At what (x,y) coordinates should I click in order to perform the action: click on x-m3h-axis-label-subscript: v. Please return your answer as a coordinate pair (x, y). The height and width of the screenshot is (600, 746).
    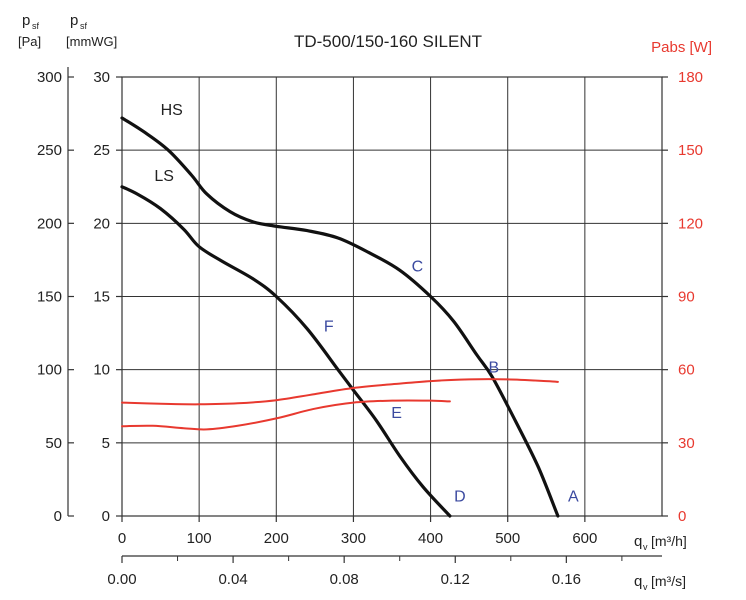
    Looking at the image, I should click on (645, 547).